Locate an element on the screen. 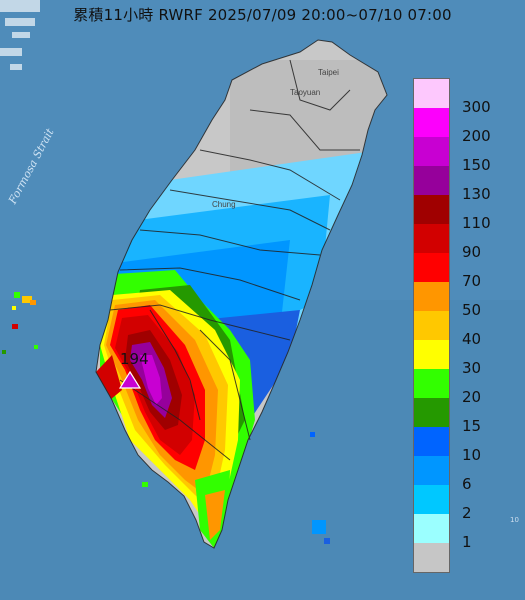 This screenshot has width=525, height=600. legend-label: 70 is located at coordinates (472, 281).